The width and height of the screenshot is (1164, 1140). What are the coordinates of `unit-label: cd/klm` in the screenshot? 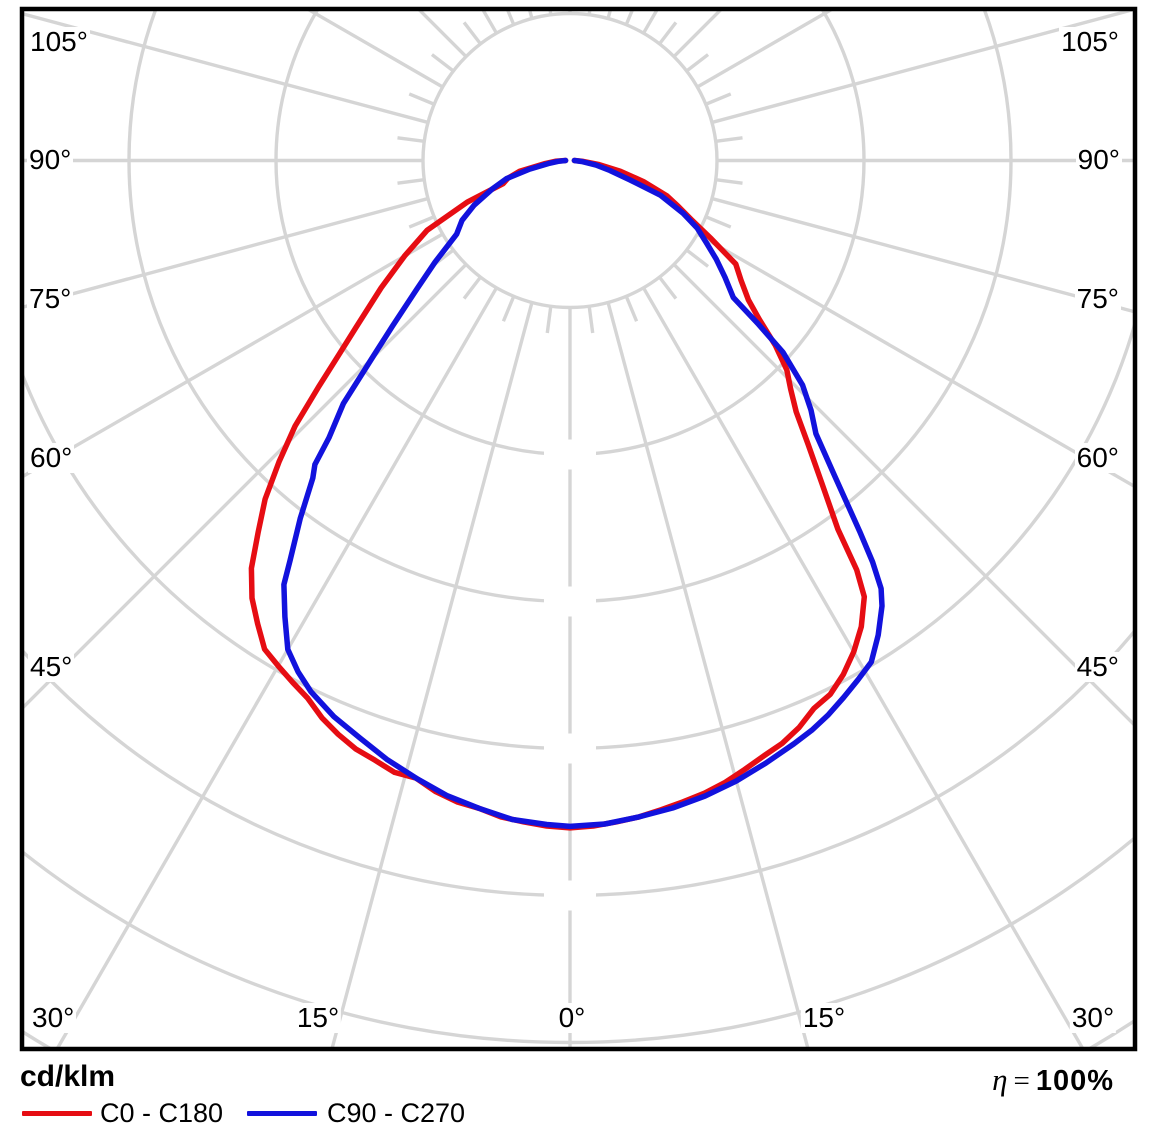 It's located at (68, 1076).